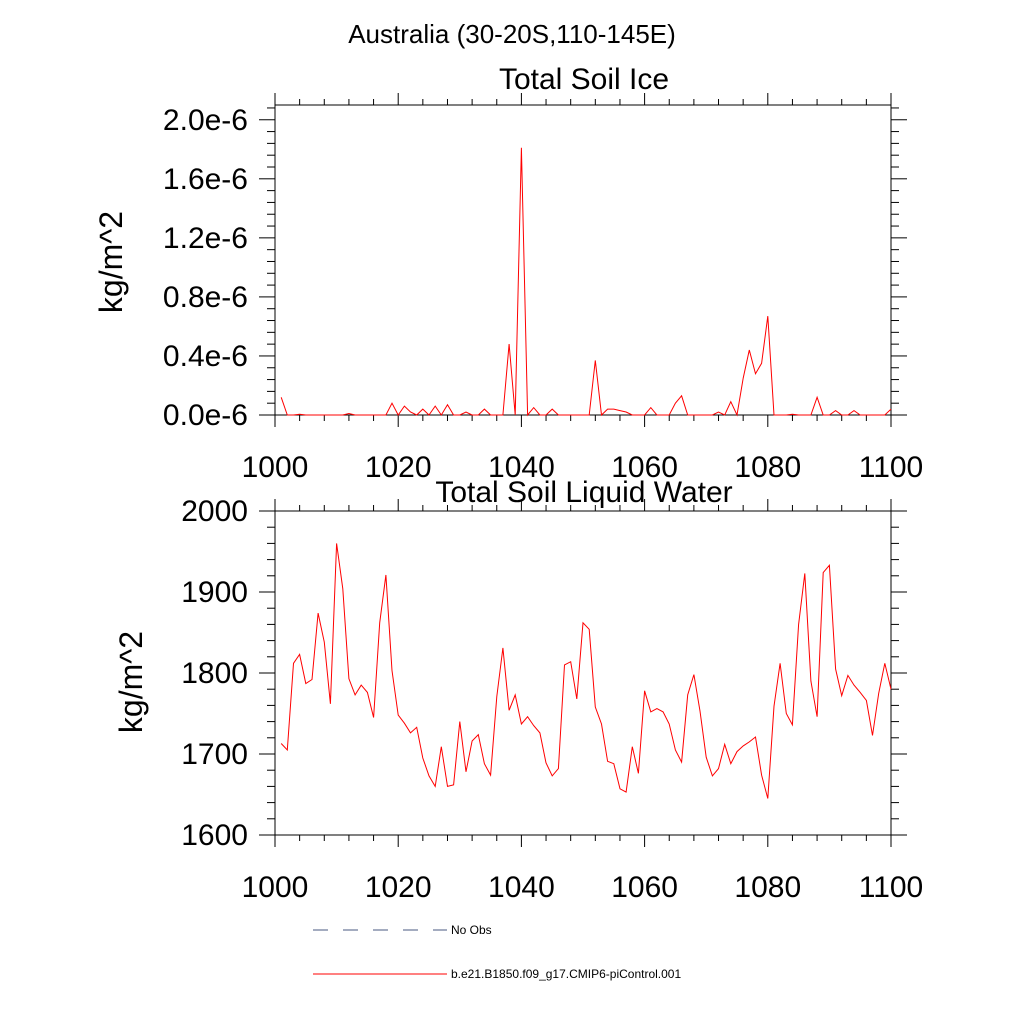 The height and width of the screenshot is (1024, 1024). Describe the element at coordinates (205, 297) in the screenshot. I see `y-tick-label: 0.8e-6` at that location.